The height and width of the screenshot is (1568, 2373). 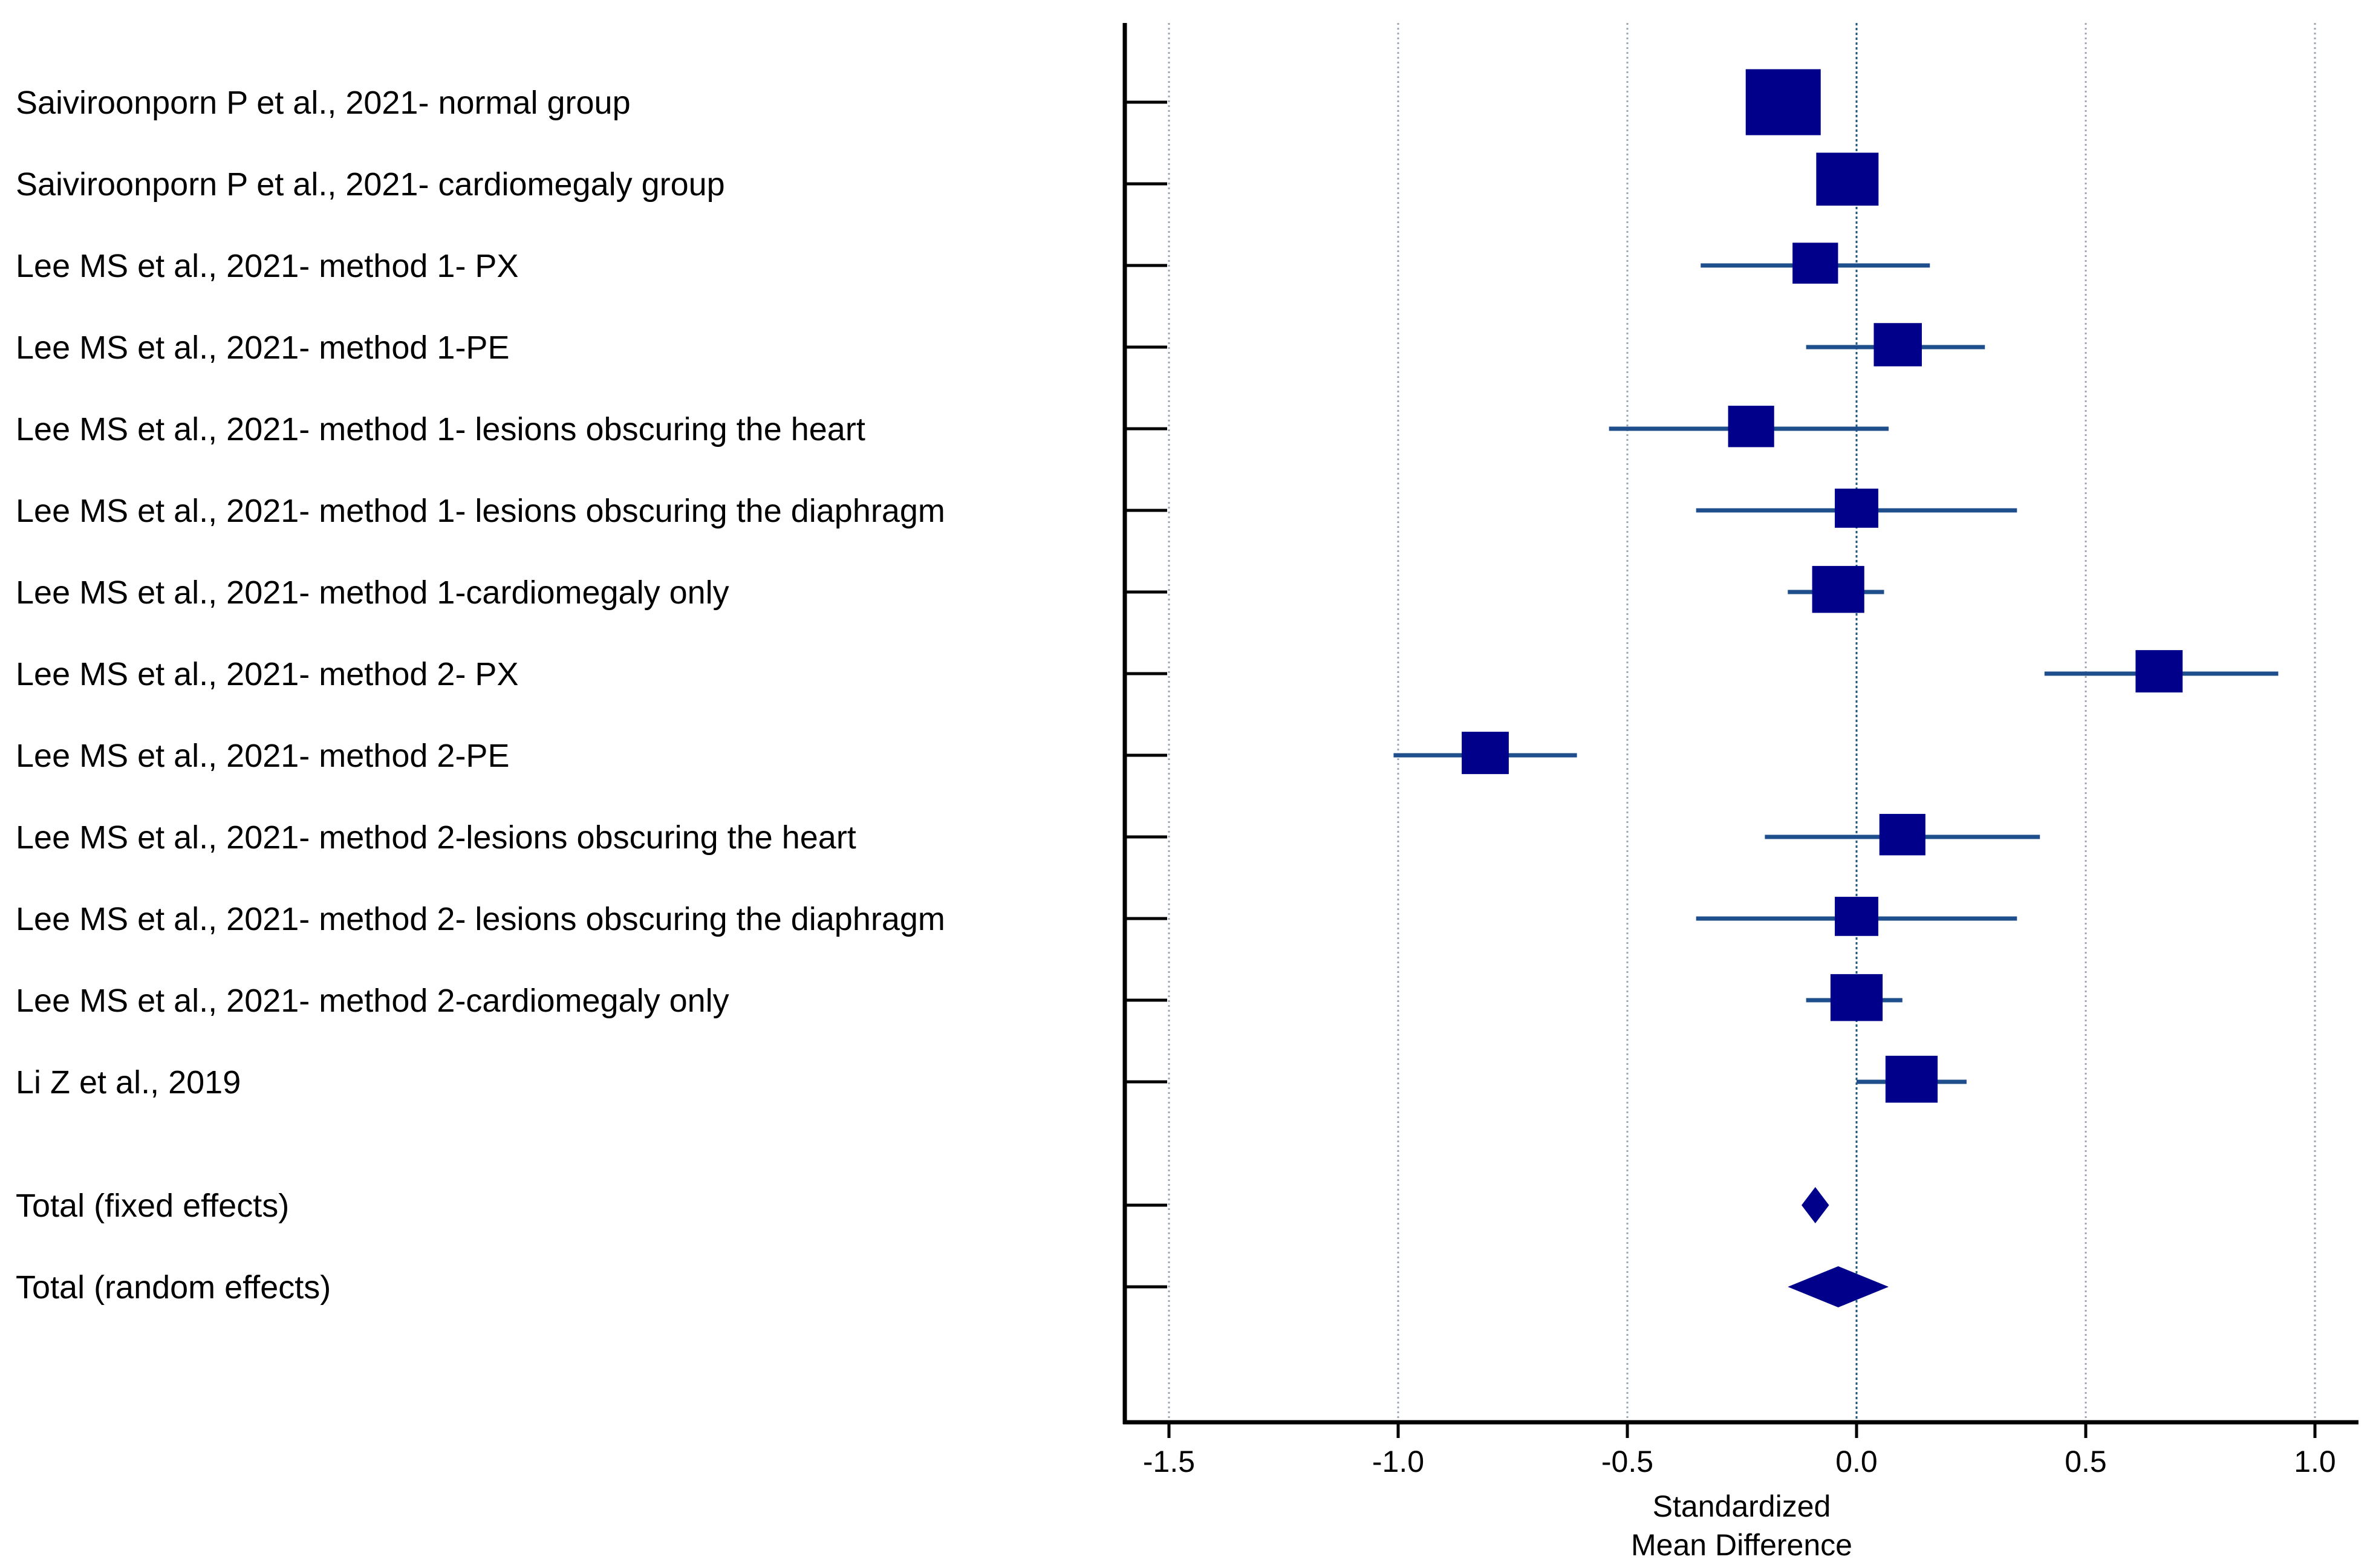 What do you see at coordinates (267, 674) in the screenshot?
I see `study-label: Lee MS et al., 2021- method 2- PX` at bounding box center [267, 674].